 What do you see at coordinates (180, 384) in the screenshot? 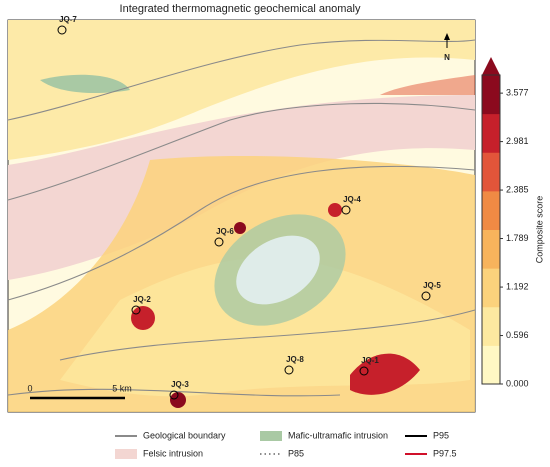
I see `site-label: JQ-3` at bounding box center [180, 384].